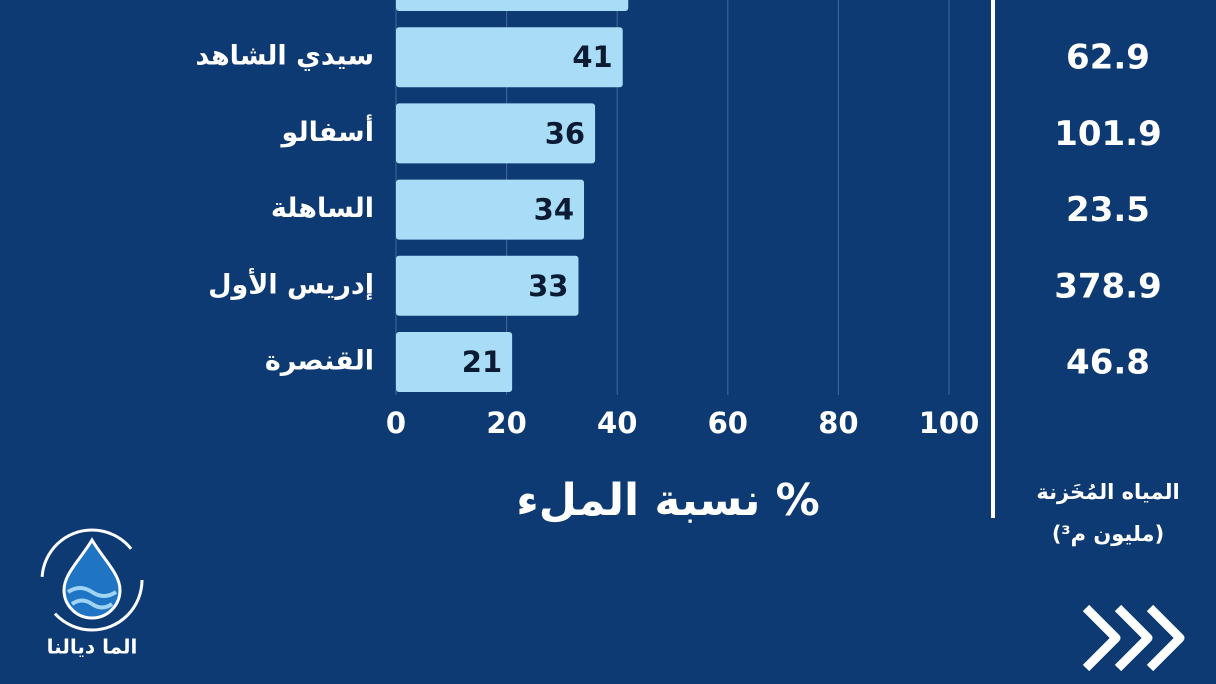 The image size is (1216, 684). Describe the element at coordinates (506, 423) in the screenshot. I see `x-tick-label: 20` at that location.